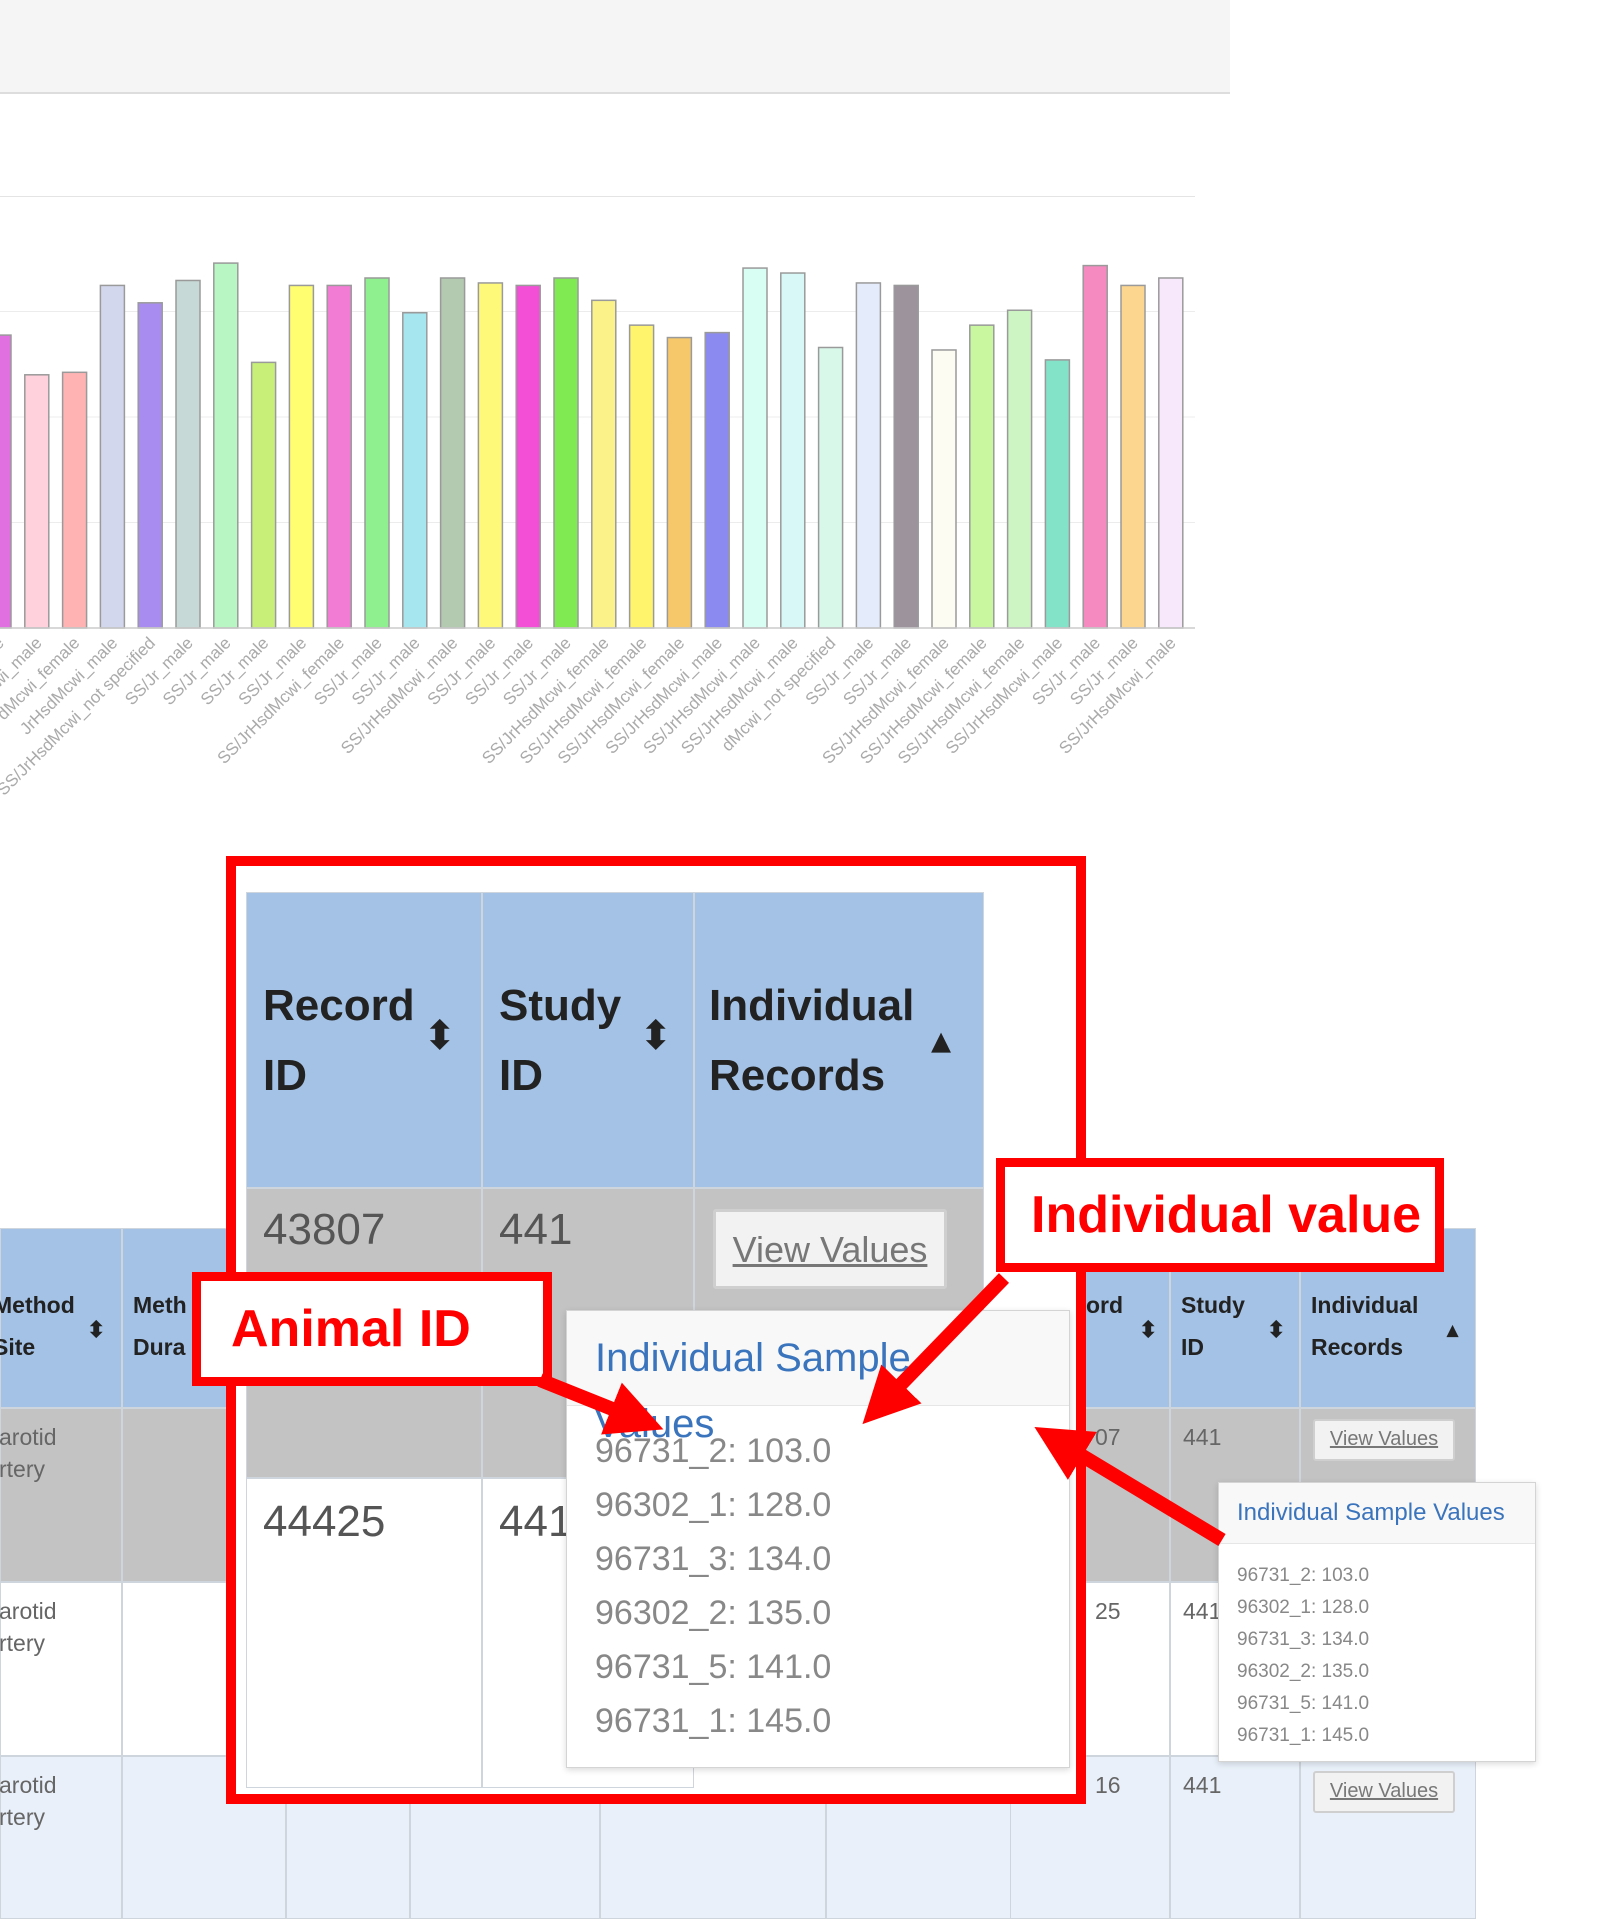 Image resolution: width=1620 pixels, height=1919 pixels. Describe the element at coordinates (600, 1404) in the screenshot. I see `arrow-to-animal-id` at that location.